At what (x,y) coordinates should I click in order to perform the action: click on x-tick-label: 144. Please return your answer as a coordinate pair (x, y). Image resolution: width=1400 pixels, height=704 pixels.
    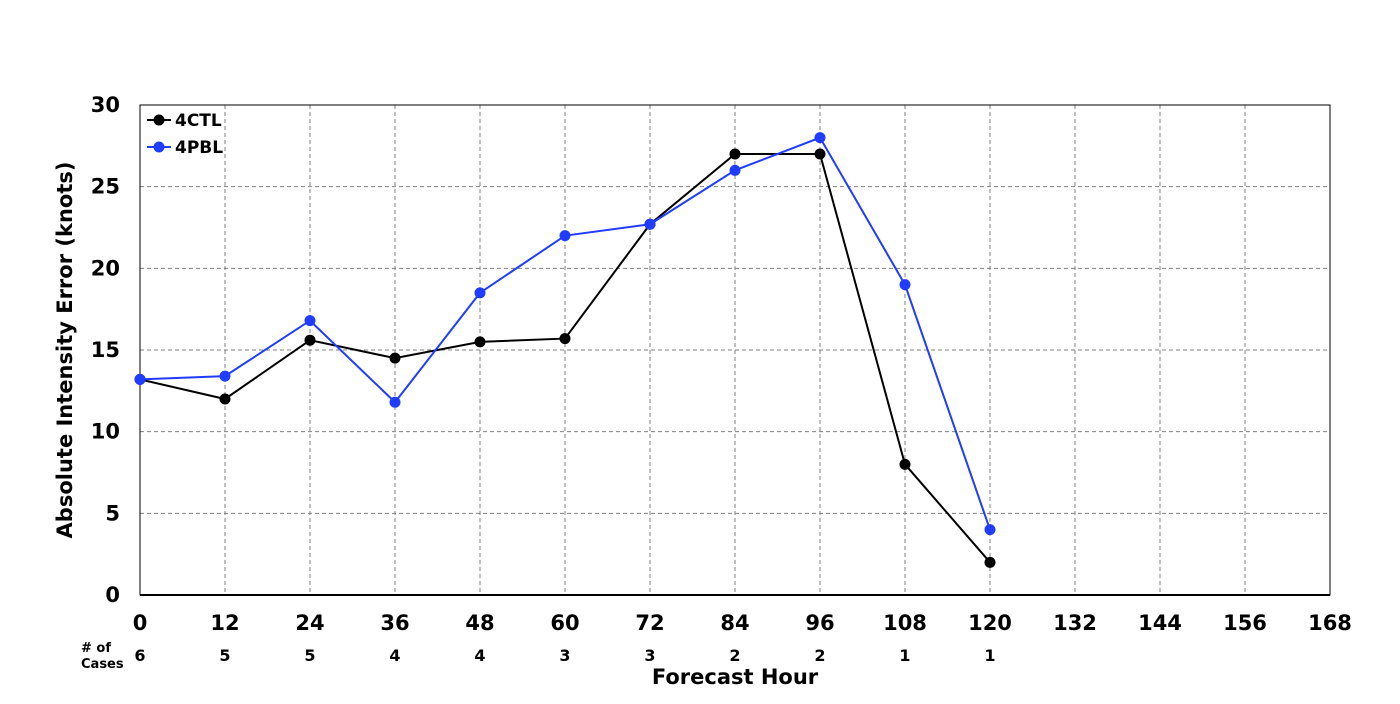
    Looking at the image, I should click on (1160, 623).